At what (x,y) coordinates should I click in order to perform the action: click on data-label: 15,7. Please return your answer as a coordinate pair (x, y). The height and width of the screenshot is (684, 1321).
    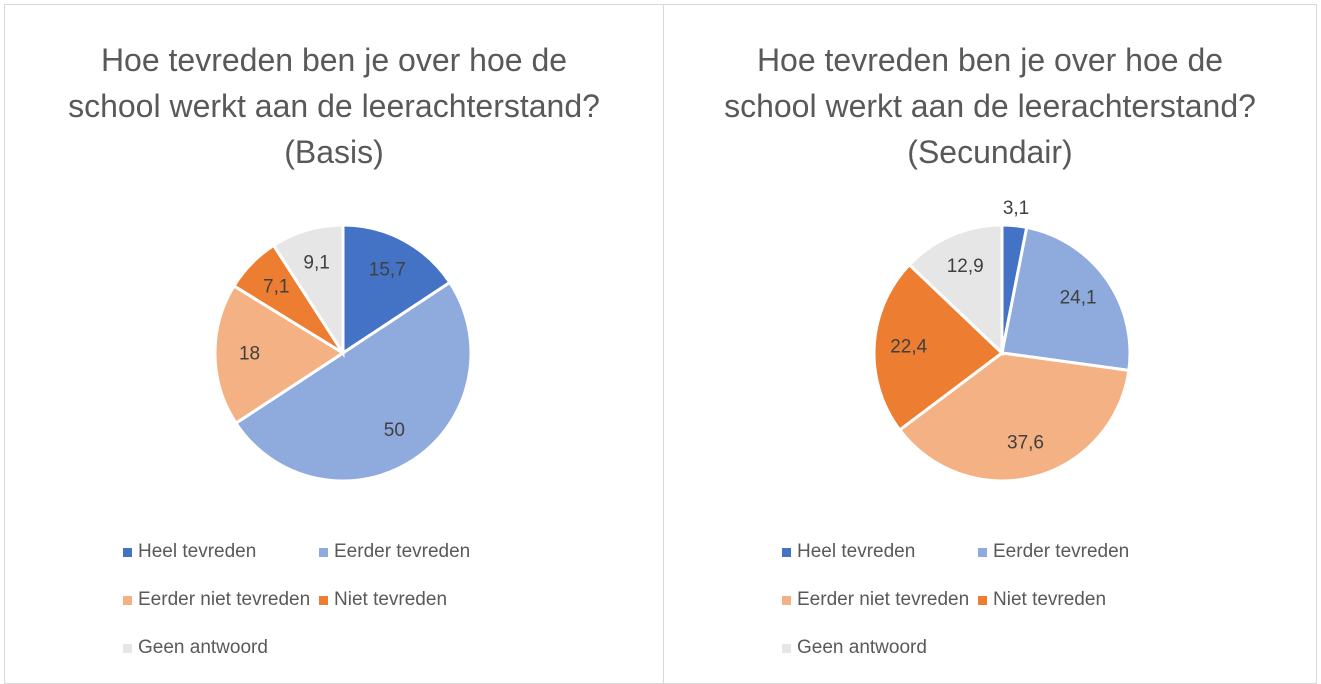
    Looking at the image, I should click on (387, 270).